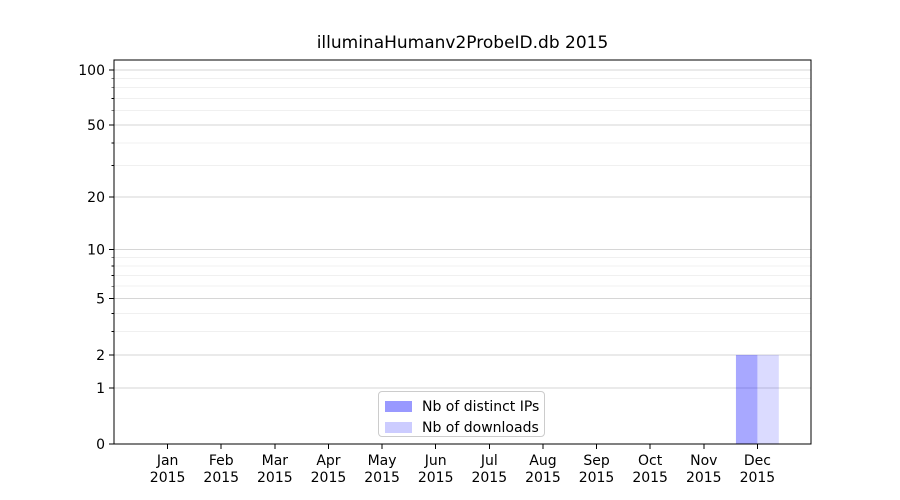 Image resolution: width=900 pixels, height=500 pixels. I want to click on legend: Nb of distinct IPs Nb of downloads, so click(461, 414).